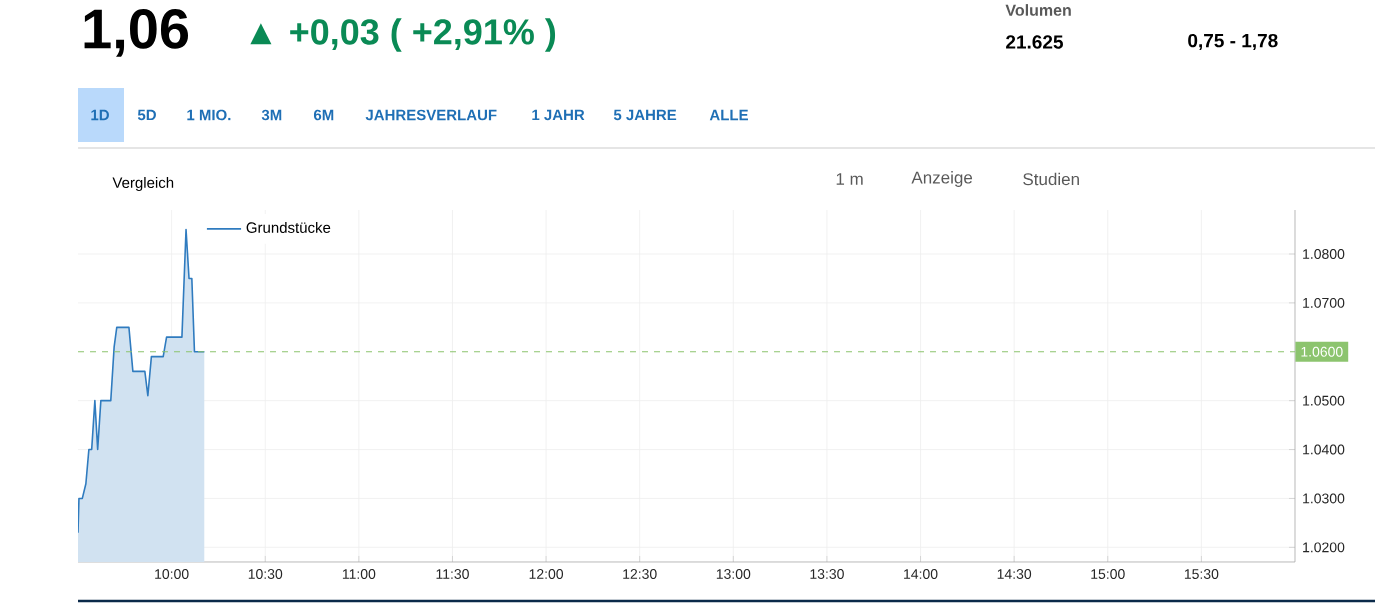  Describe the element at coordinates (558, 115) in the screenshot. I see `text: 1 JAHR` at that location.